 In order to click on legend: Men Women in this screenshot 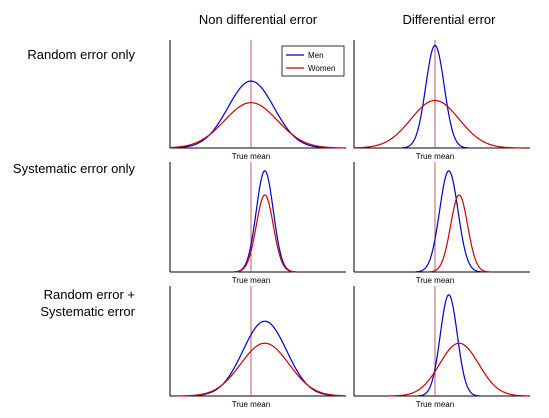, I will do `click(313, 61)`.